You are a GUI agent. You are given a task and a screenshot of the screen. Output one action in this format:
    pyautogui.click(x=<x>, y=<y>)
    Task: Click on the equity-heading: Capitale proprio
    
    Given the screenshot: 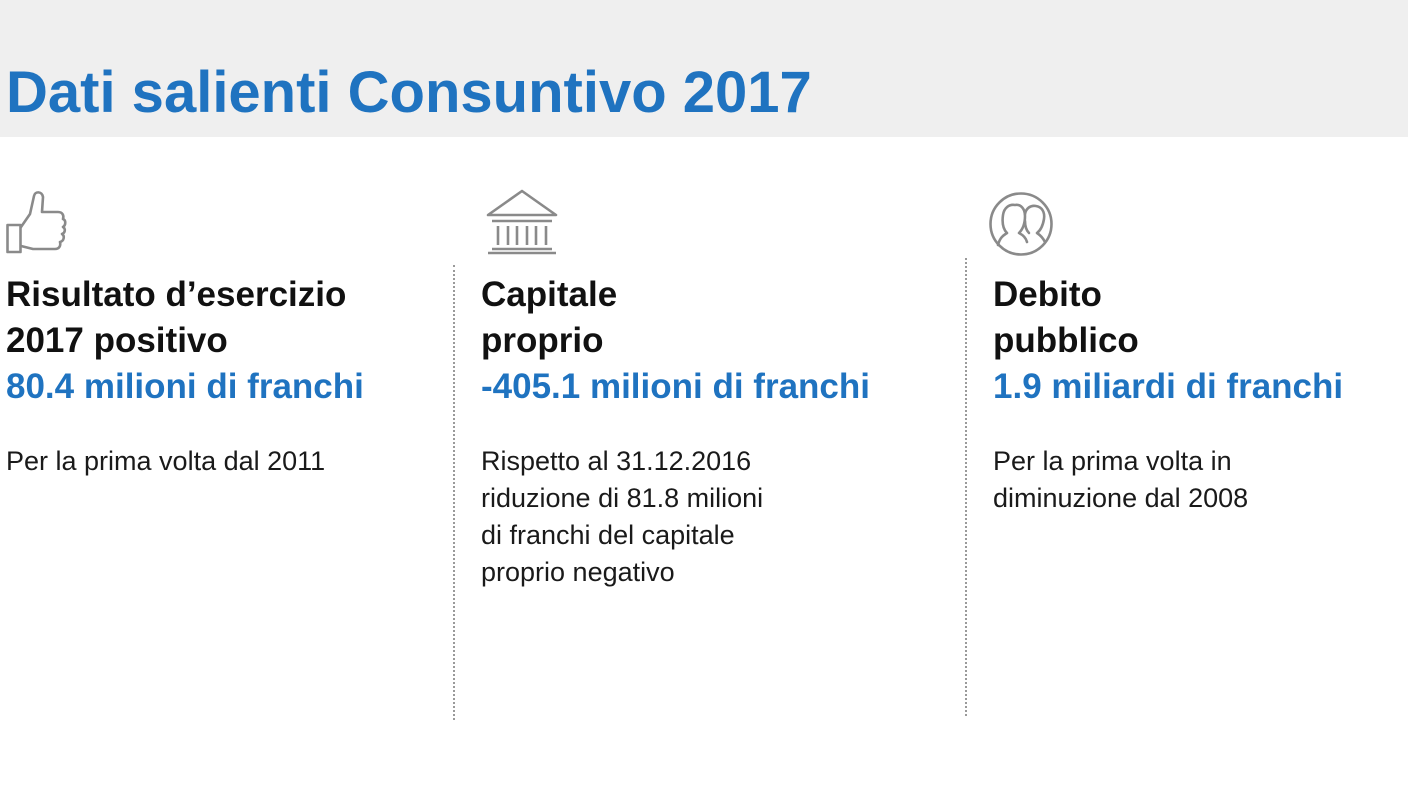 What is the action you would take?
    pyautogui.click(x=549, y=318)
    